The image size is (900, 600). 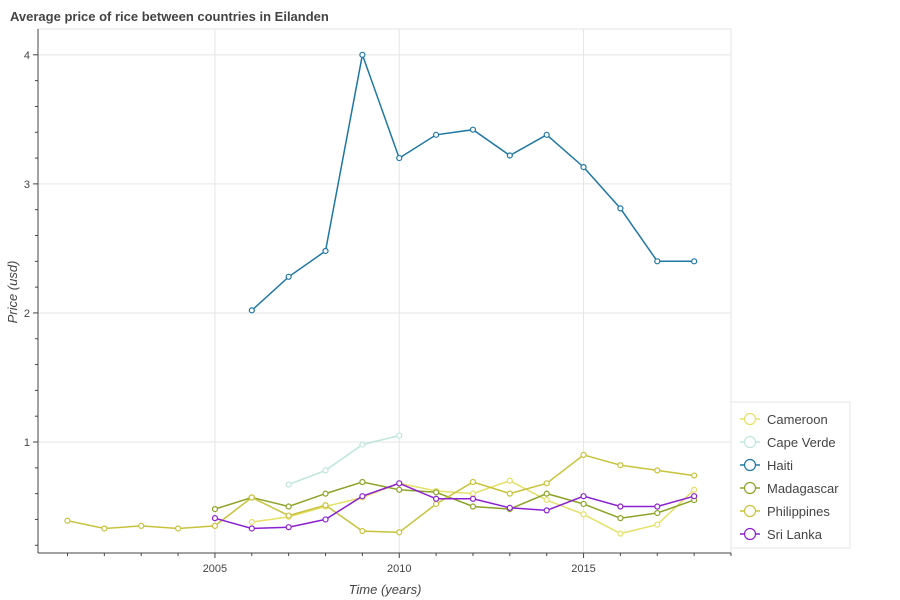 What do you see at coordinates (780, 465) in the screenshot?
I see `legend-label: Haiti` at bounding box center [780, 465].